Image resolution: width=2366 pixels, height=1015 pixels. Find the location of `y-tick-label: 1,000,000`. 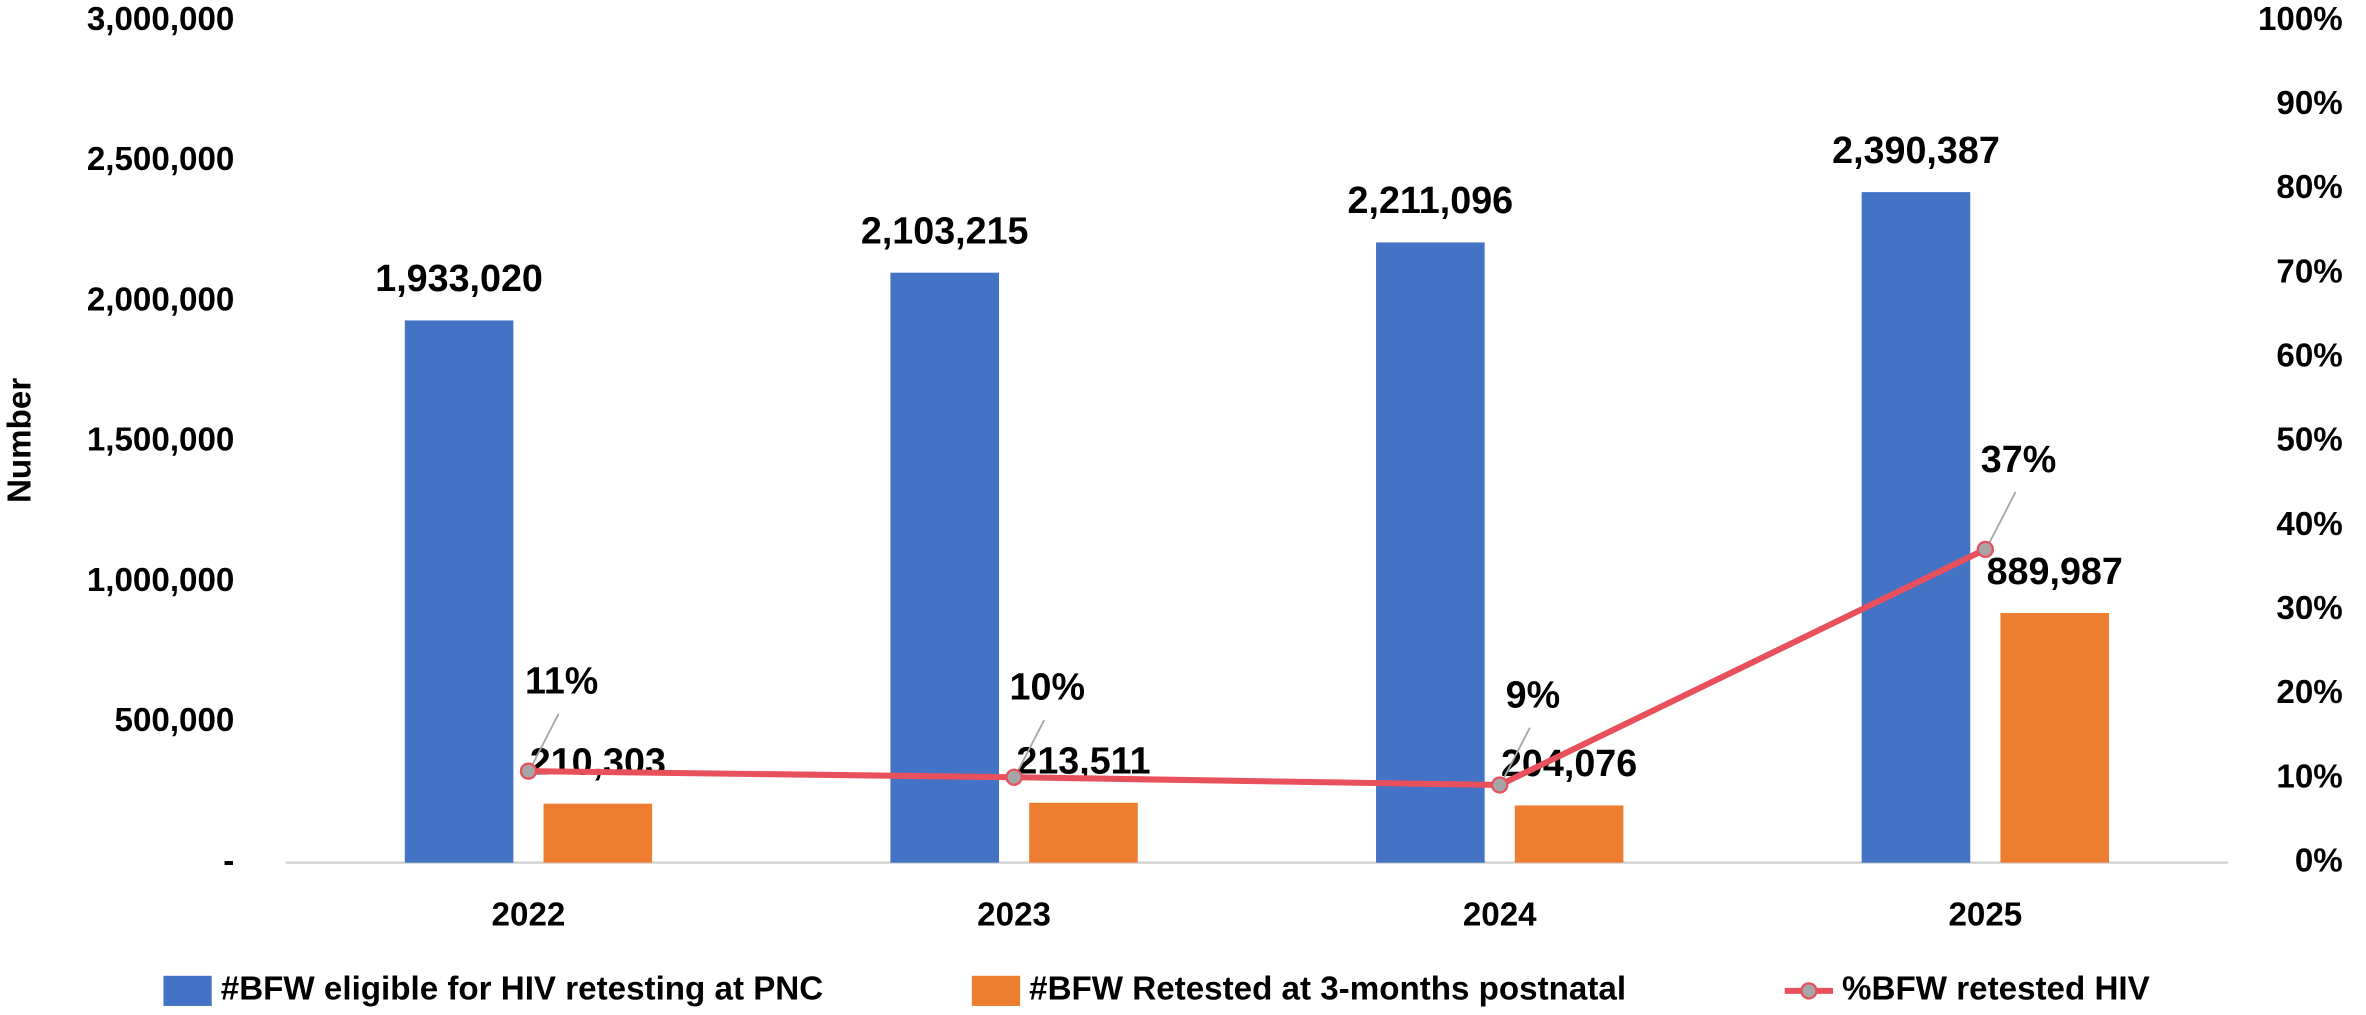

y-tick-label: 1,000,000 is located at coordinates (161, 580).